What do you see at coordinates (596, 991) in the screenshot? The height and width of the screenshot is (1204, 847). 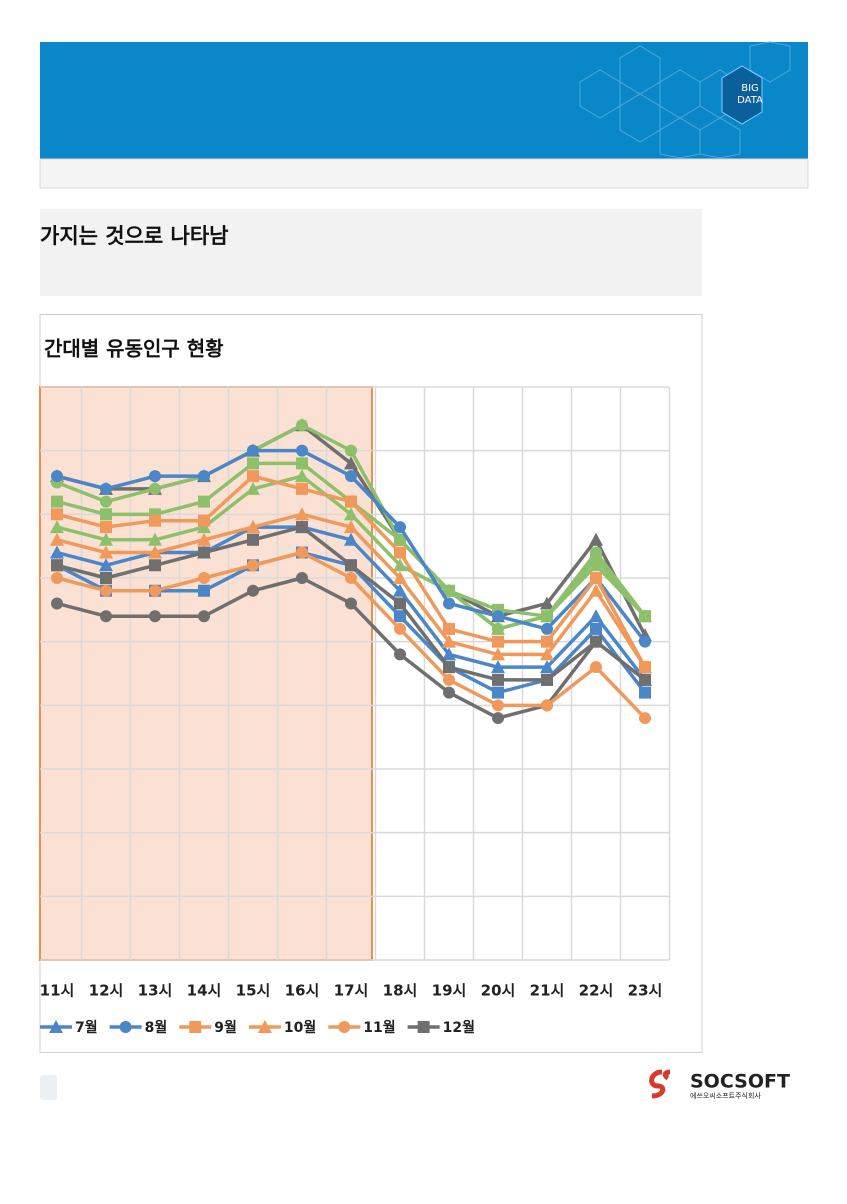 I see `x-tick-label: 22시` at bounding box center [596, 991].